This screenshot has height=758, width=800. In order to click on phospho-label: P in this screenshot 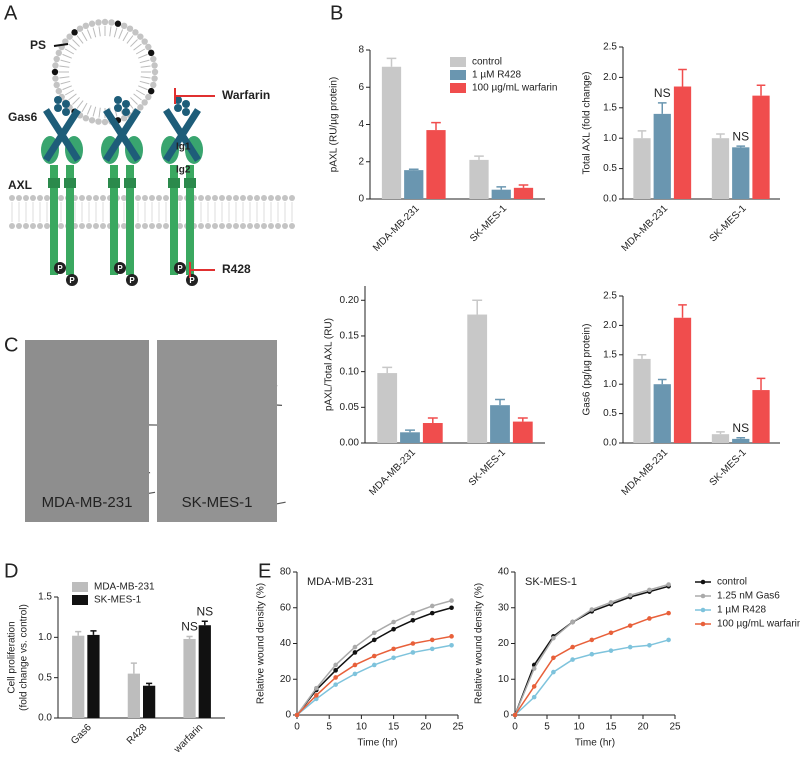, I will do `click(132, 280)`.